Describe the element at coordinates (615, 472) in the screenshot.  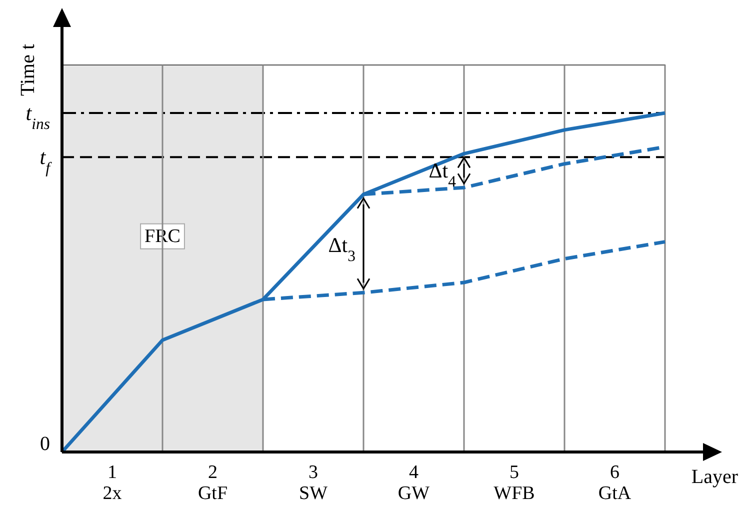
I see `x-tick-label: 6` at that location.